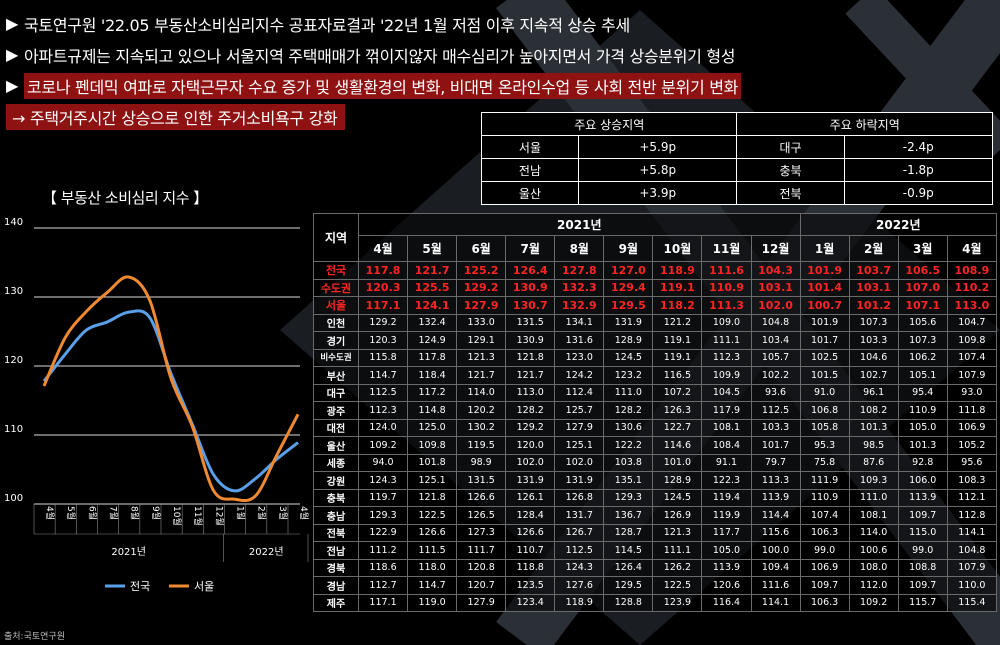 This screenshot has width=1000, height=645. What do you see at coordinates (775, 287) in the screenshot?
I see `value-cell: 103.1` at bounding box center [775, 287].